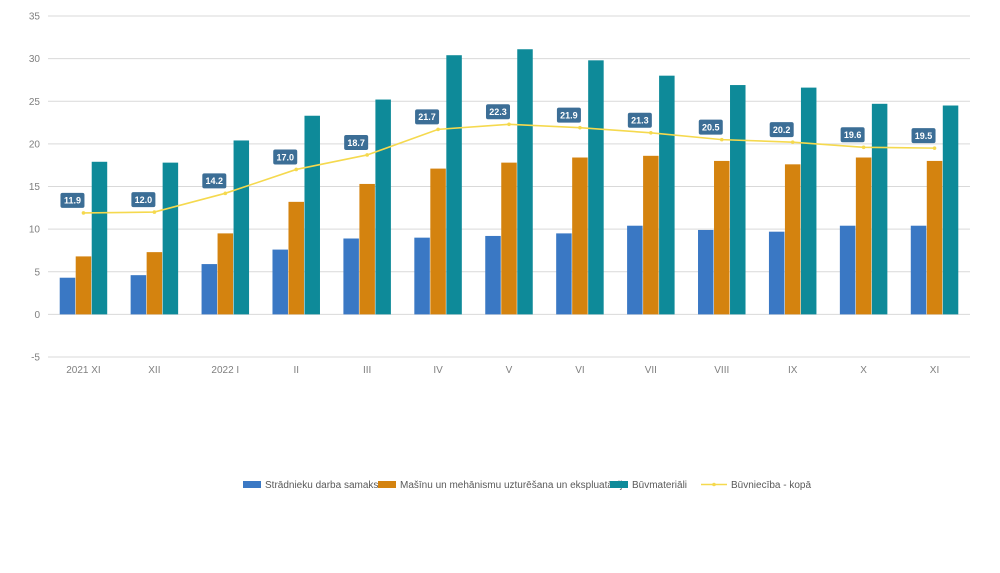 The height and width of the screenshot is (573, 1000). What do you see at coordinates (37, 315) in the screenshot?
I see `y-tick-label: 0` at bounding box center [37, 315].